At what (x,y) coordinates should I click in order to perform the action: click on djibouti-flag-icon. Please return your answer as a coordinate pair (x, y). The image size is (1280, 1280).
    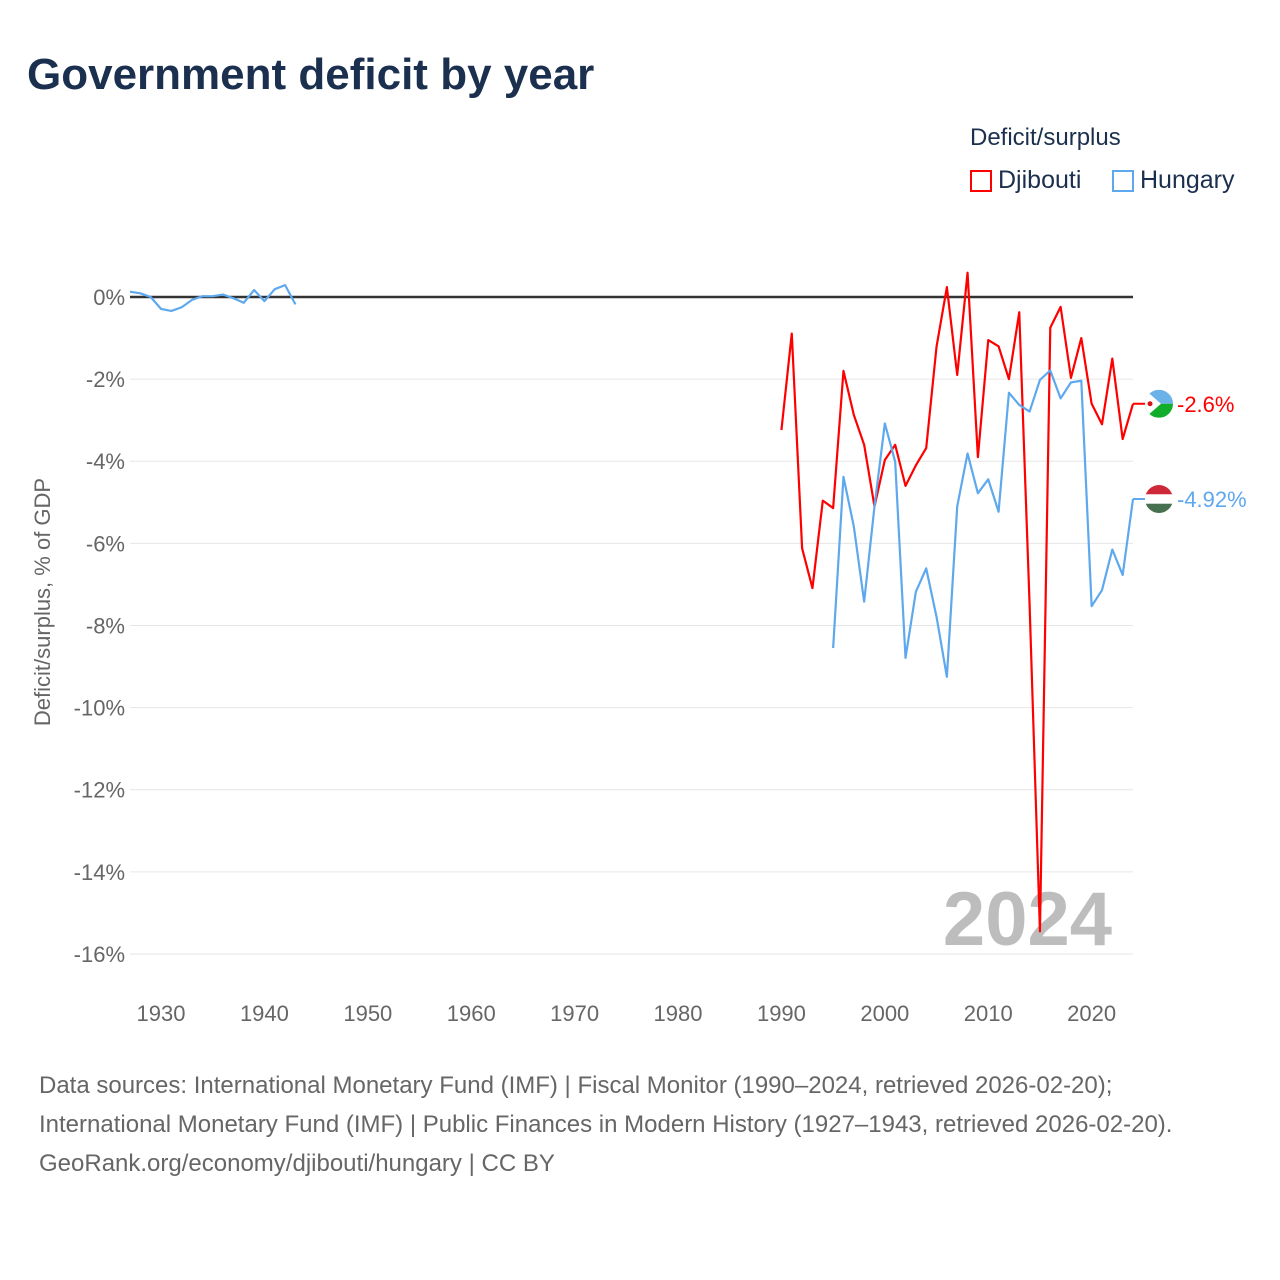
    Looking at the image, I should click on (1159, 403).